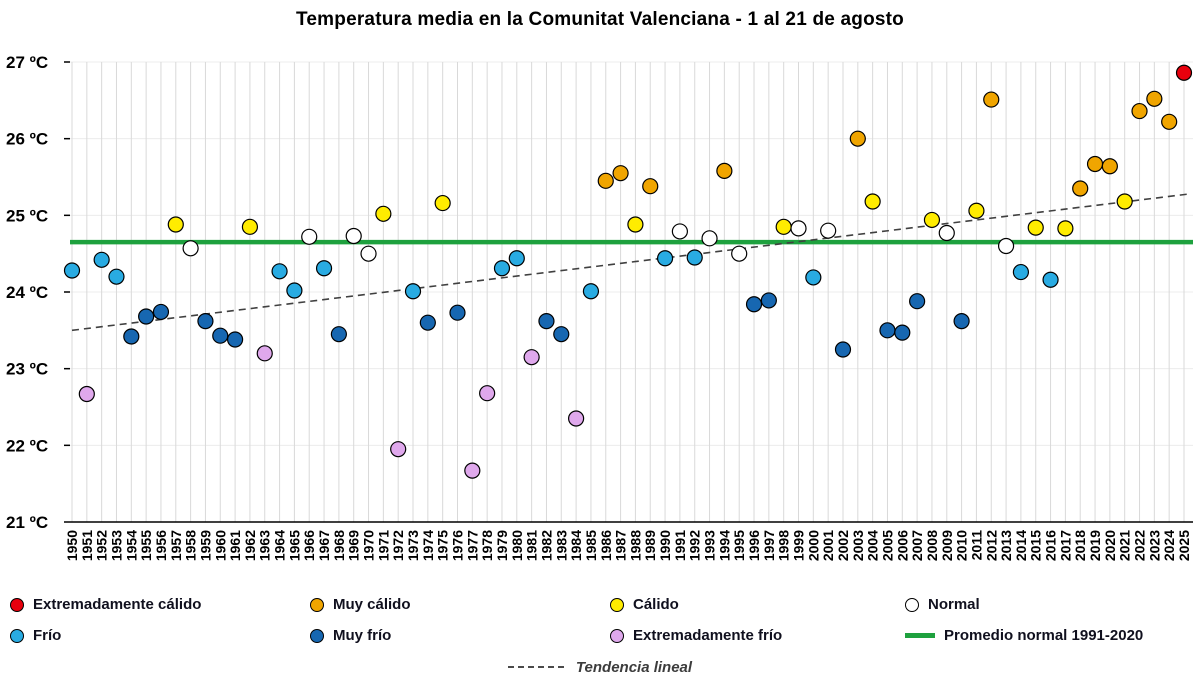 The width and height of the screenshot is (1200, 687). Describe the element at coordinates (17, 635) in the screenshot. I see `frio-marker-icon` at that location.